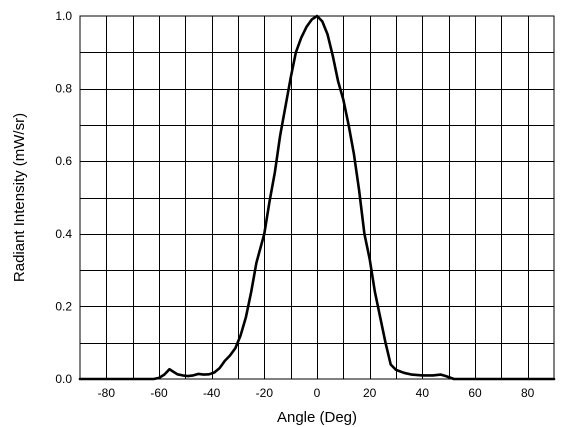 This screenshot has width=565, height=427. I want to click on y-tick-label: 0.2, so click(63, 306).